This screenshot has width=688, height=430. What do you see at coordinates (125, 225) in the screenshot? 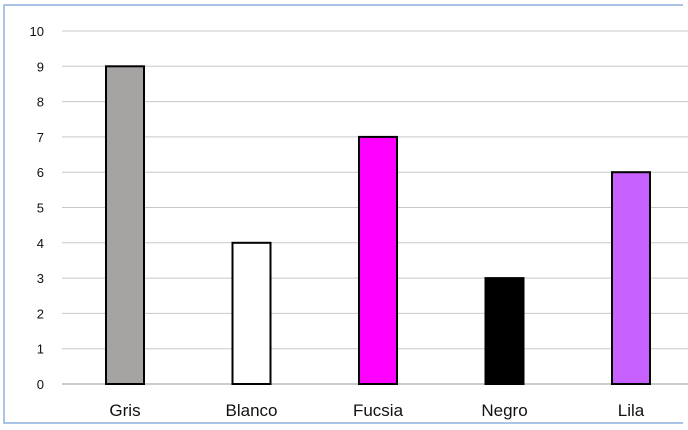
I see `bar-gris` at bounding box center [125, 225].